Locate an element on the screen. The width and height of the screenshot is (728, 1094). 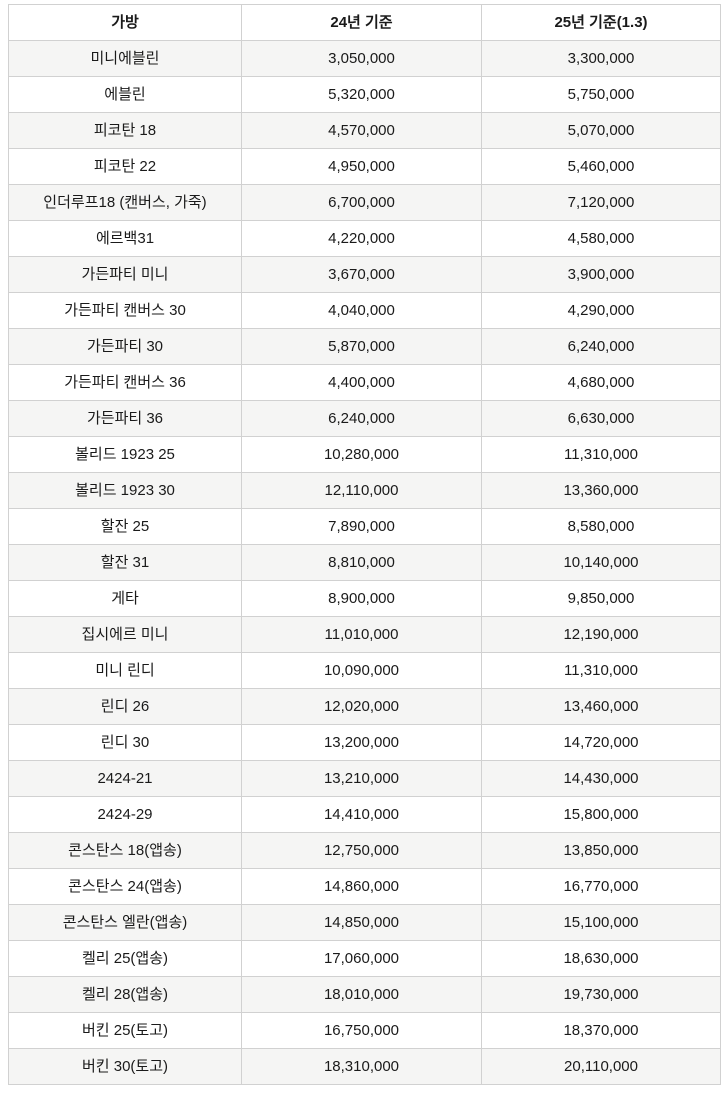
bag-cell: 켈리 28(앱송) is located at coordinates (125, 994).